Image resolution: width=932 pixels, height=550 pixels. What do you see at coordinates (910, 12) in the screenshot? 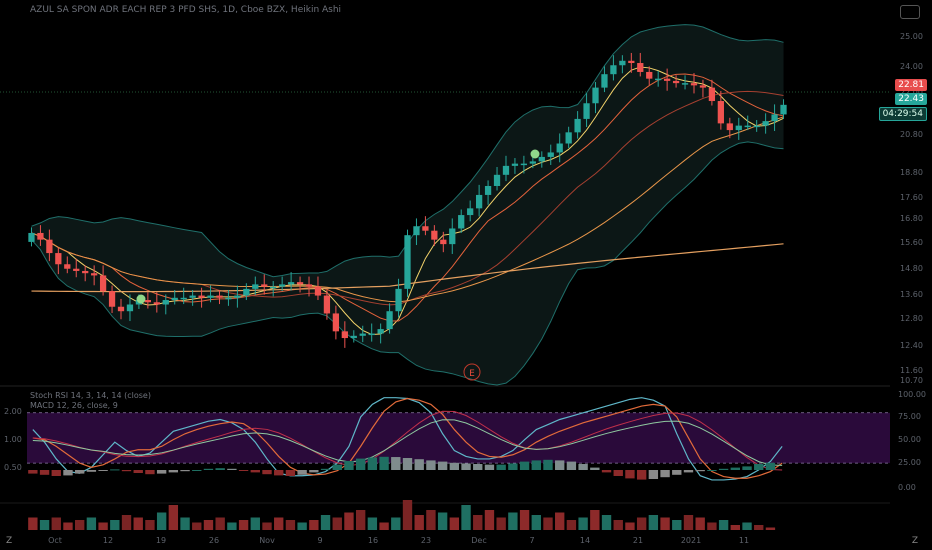
I see `chart-settings-button` at bounding box center [910, 12].